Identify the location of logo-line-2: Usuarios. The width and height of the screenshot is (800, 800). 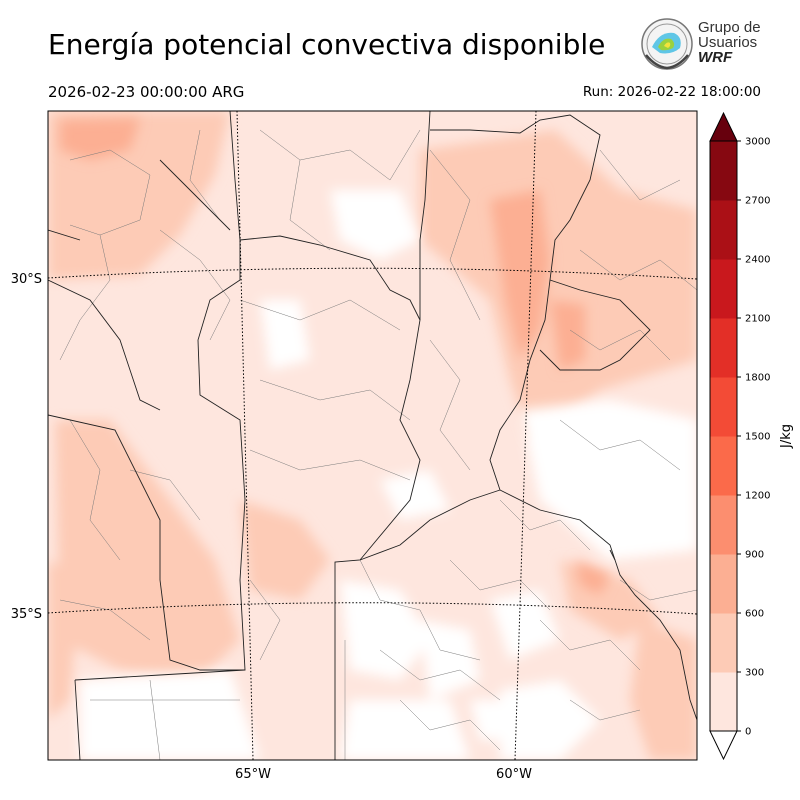
(728, 42).